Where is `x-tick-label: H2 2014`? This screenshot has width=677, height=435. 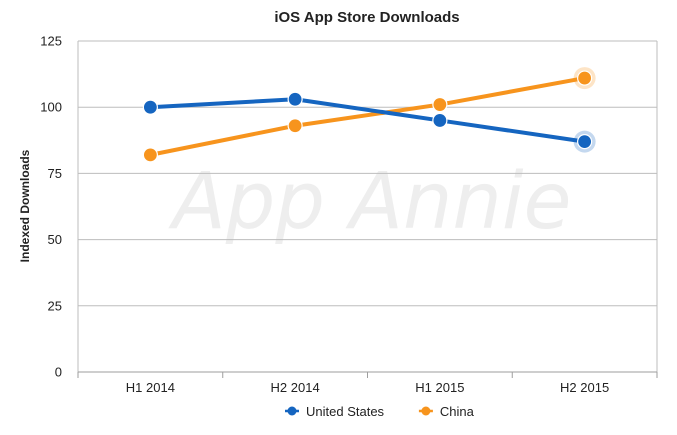
x-tick-label: H2 2014 is located at coordinates (295, 387).